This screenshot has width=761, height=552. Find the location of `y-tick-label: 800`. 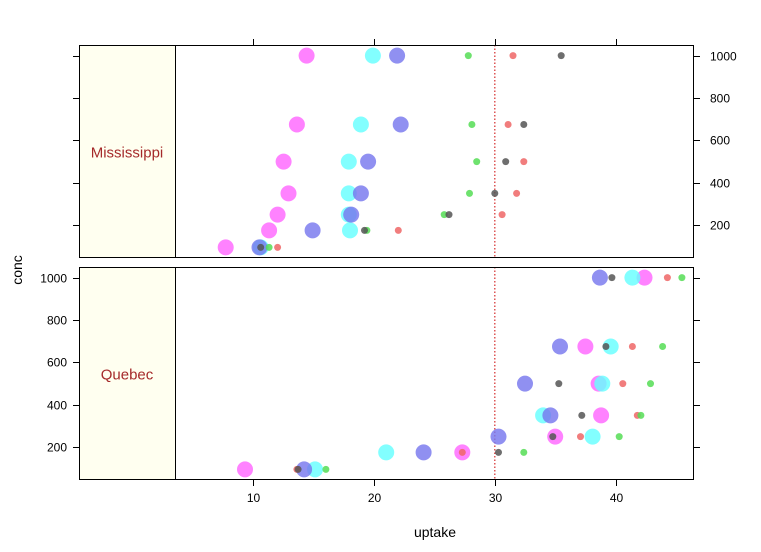

y-tick-label: 800 is located at coordinates (57, 321).